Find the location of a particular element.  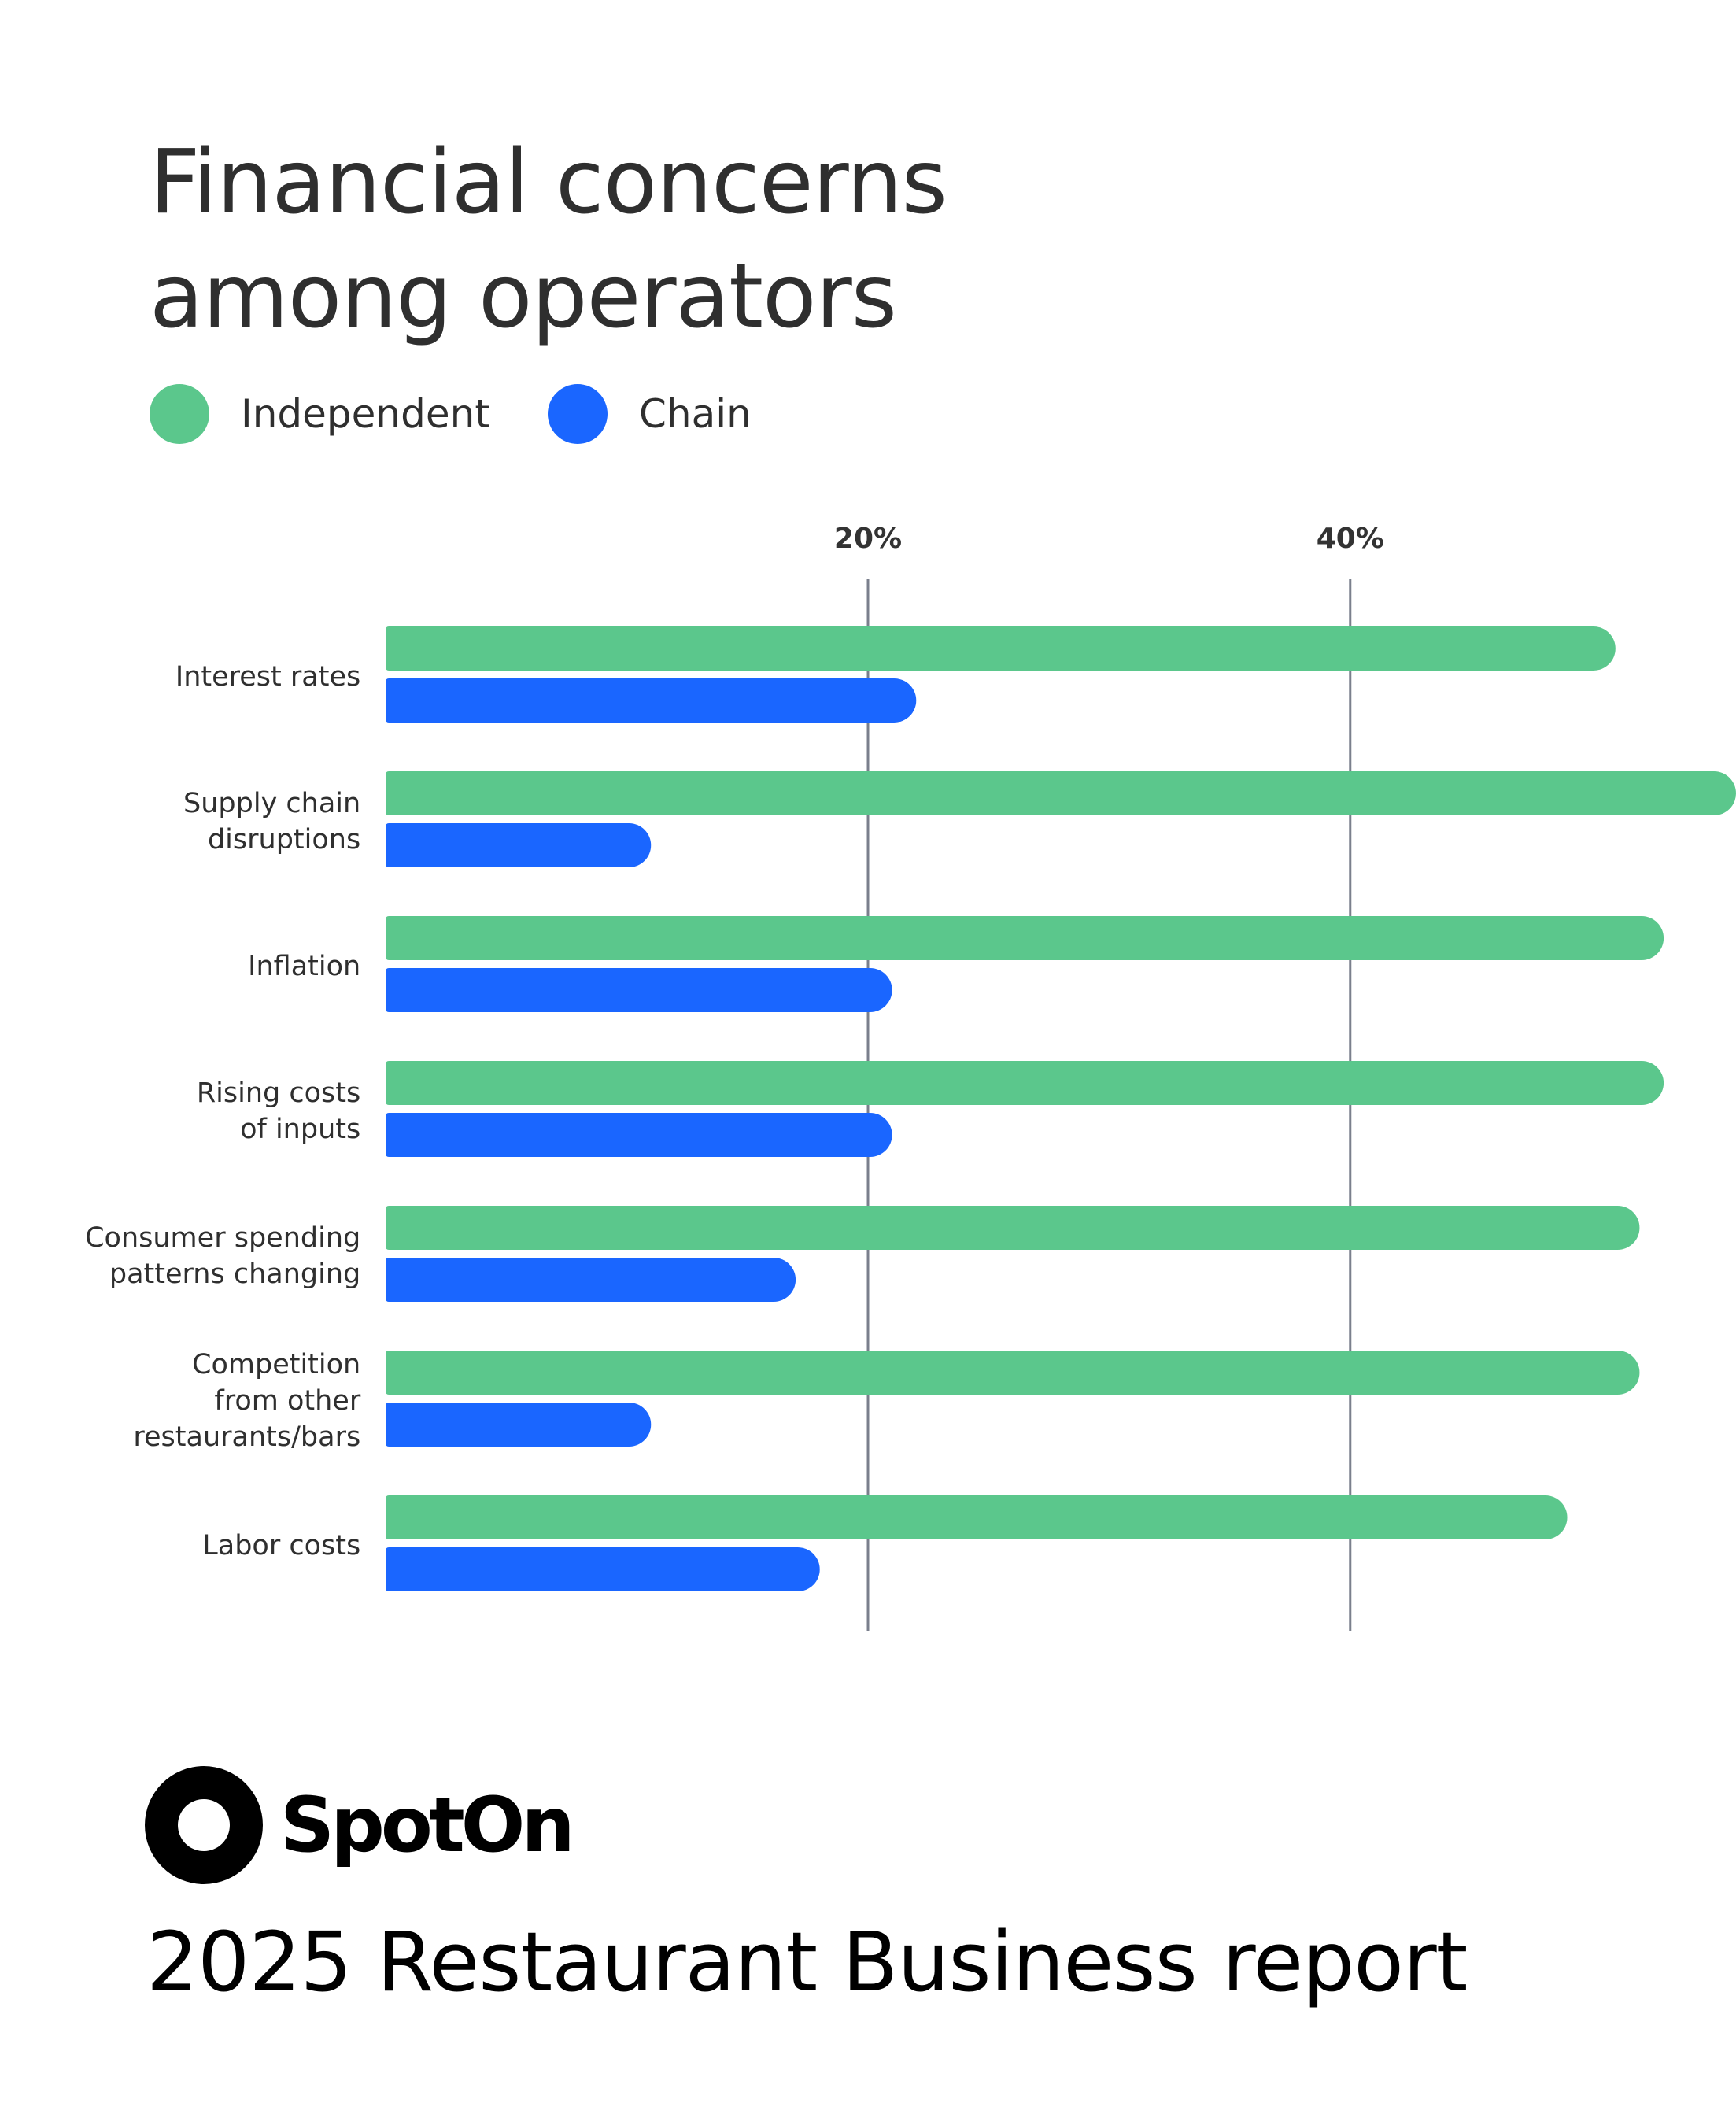

tick-label-20: 20% is located at coordinates (868, 539).